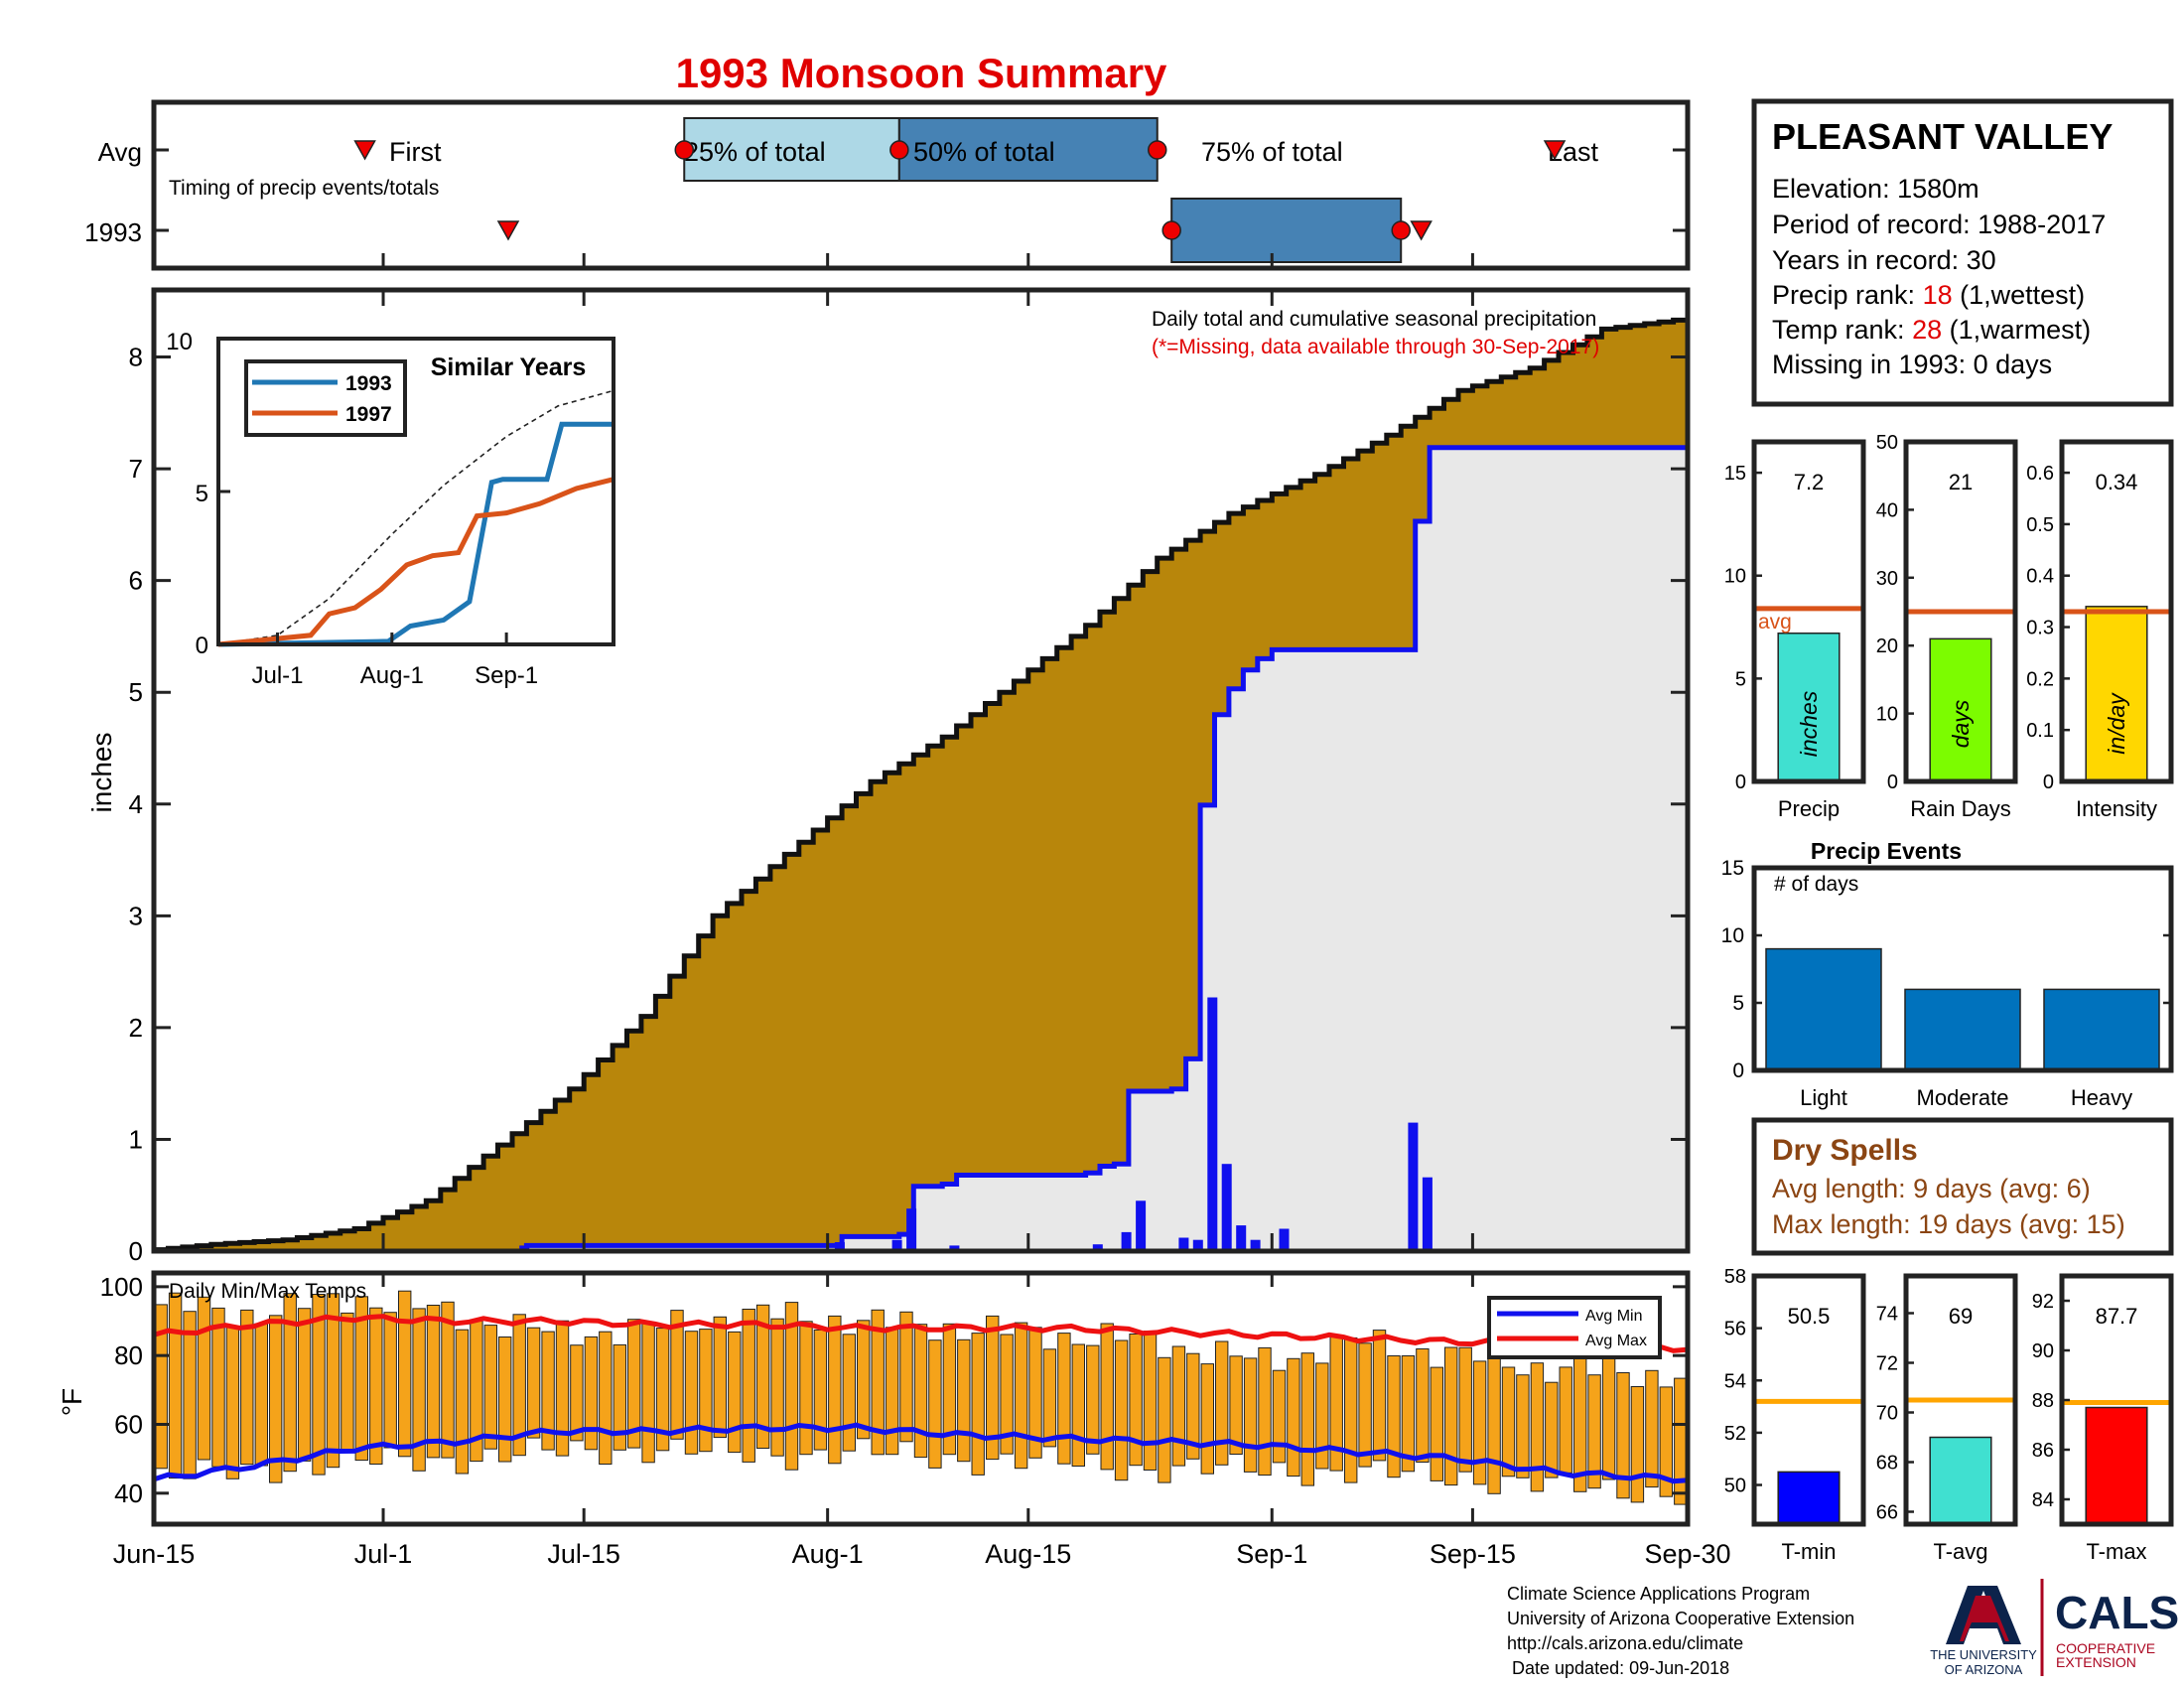 The width and height of the screenshot is (2184, 1688). I want to click on temp-y-tick-label: 80, so click(128, 1355).